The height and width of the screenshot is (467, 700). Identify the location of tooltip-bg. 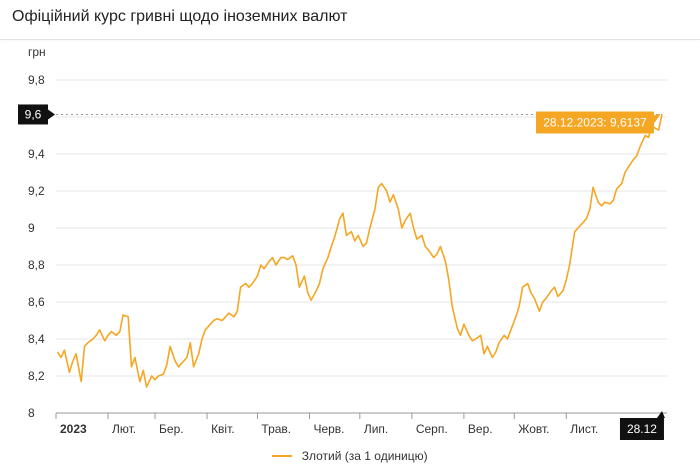
(594, 122).